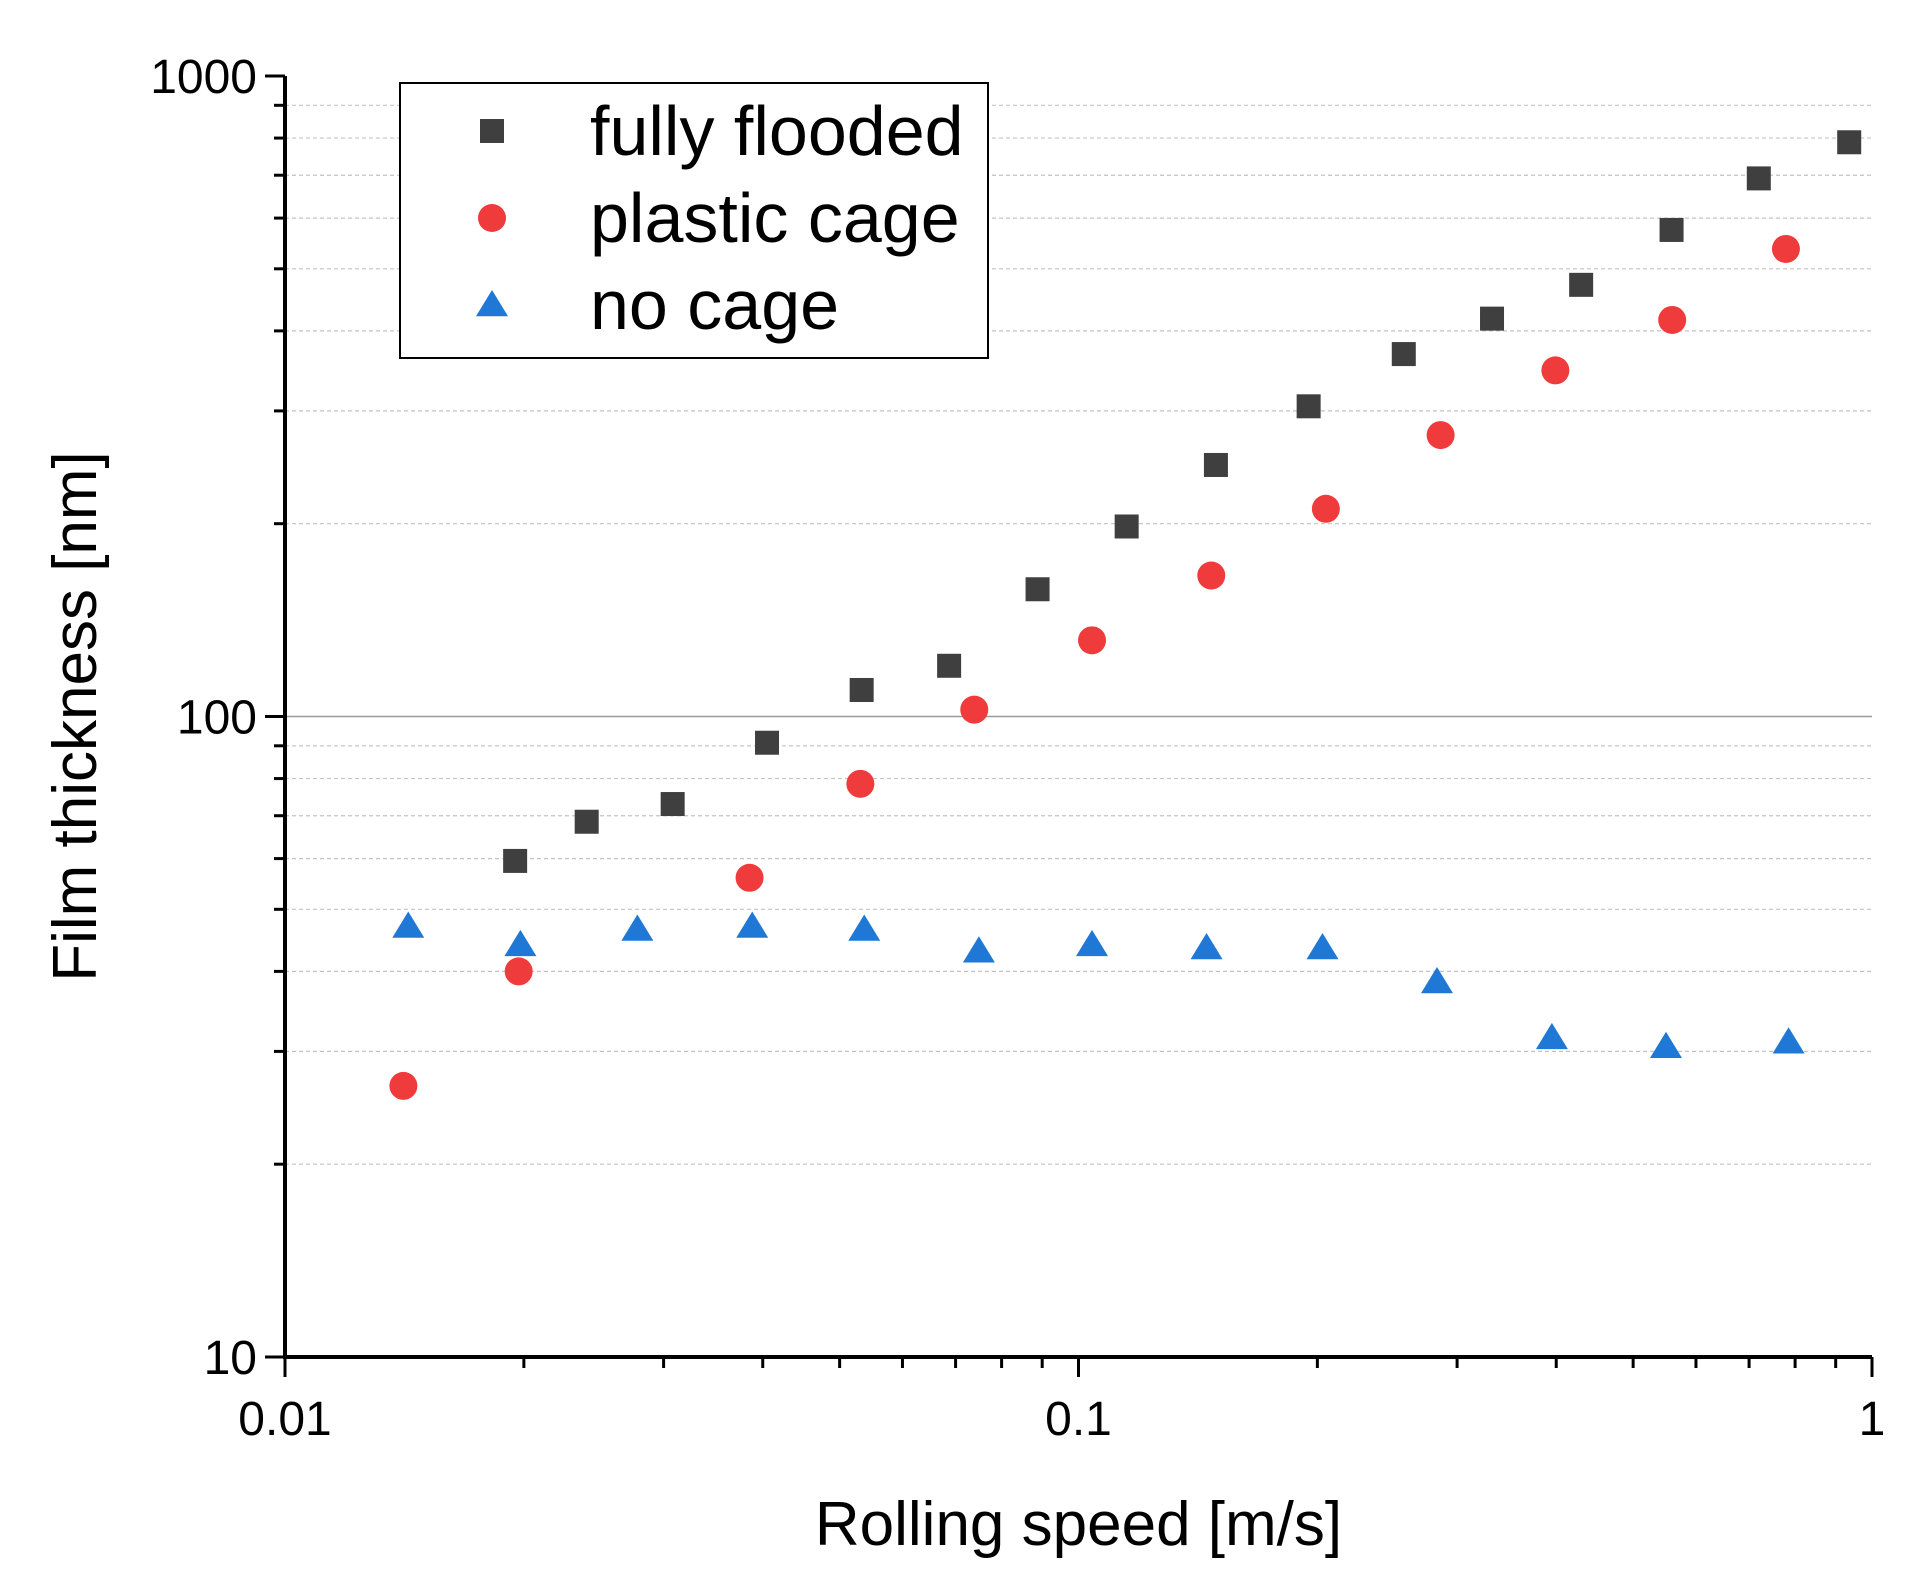  What do you see at coordinates (217, 718) in the screenshot?
I see `y-tick-label: 100` at bounding box center [217, 718].